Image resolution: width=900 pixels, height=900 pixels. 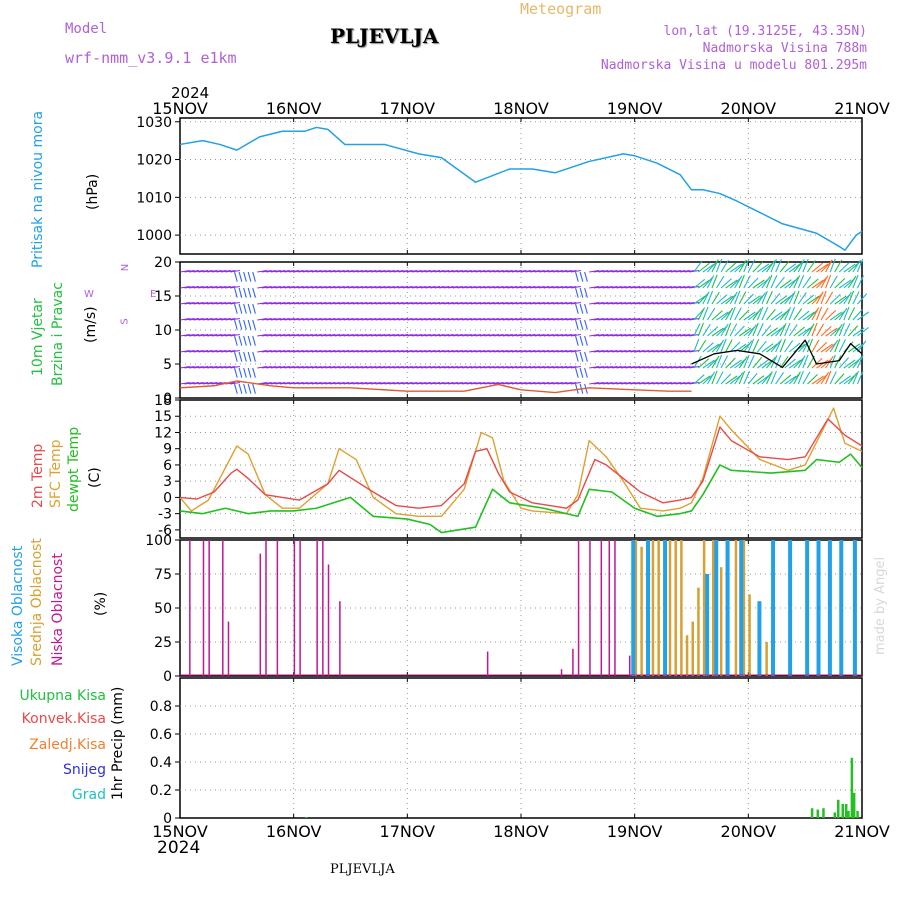 I want to click on elevation-label: Nadmorska Visina 788m, so click(x=784, y=48).